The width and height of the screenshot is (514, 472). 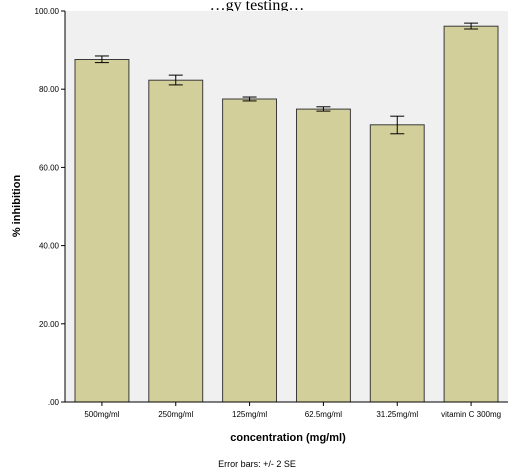 What do you see at coordinates (49, 167) in the screenshot?
I see `y-tick-label: 60.00` at bounding box center [49, 167].